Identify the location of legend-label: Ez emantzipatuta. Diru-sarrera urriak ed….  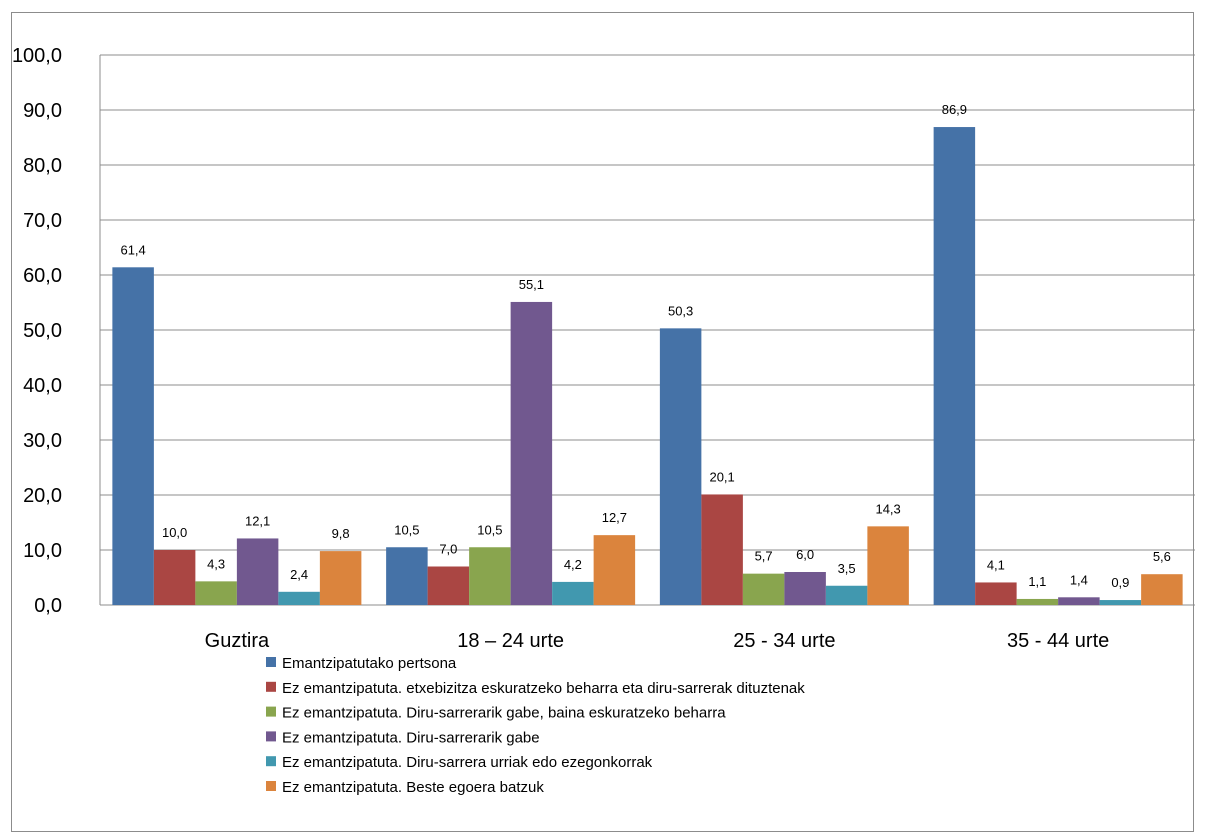
(467, 762).